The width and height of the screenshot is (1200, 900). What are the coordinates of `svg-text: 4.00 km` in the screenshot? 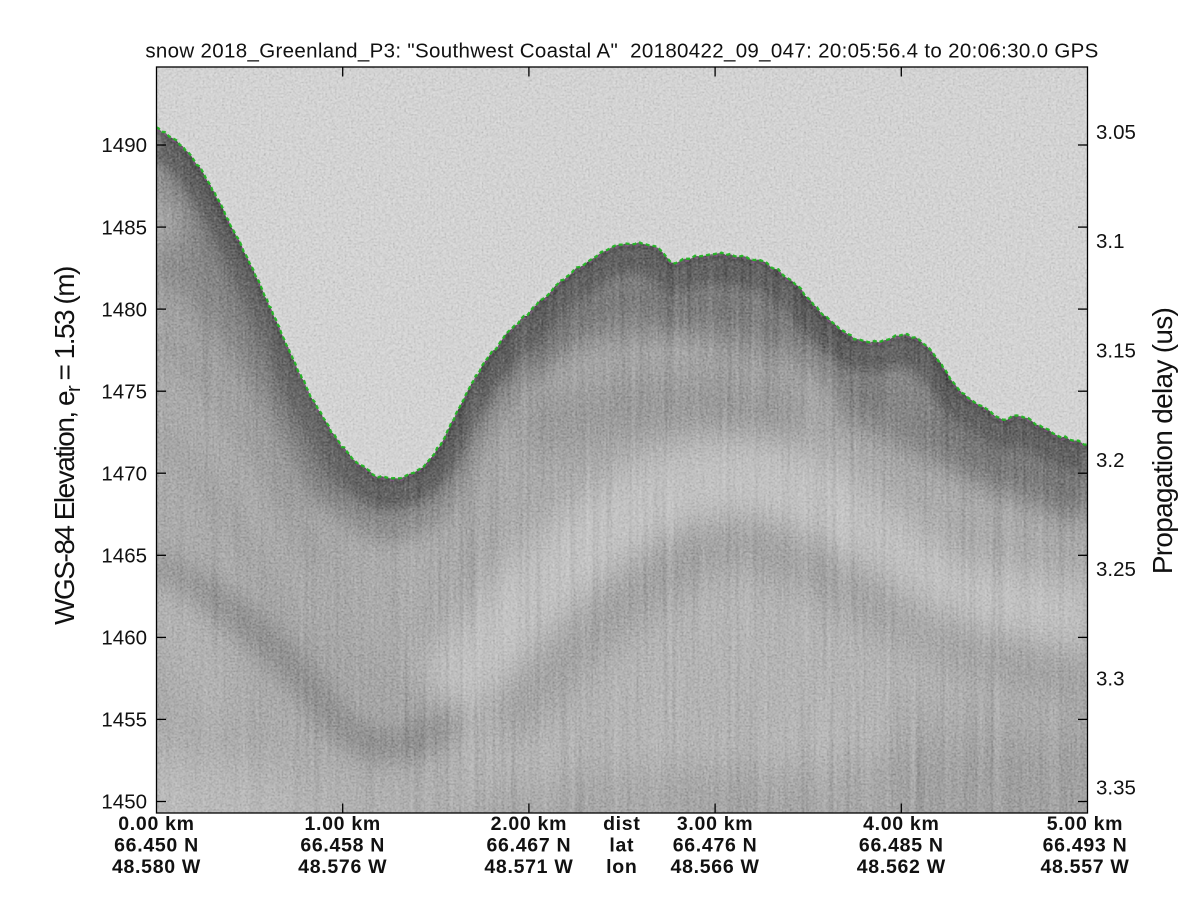 It's located at (901, 824).